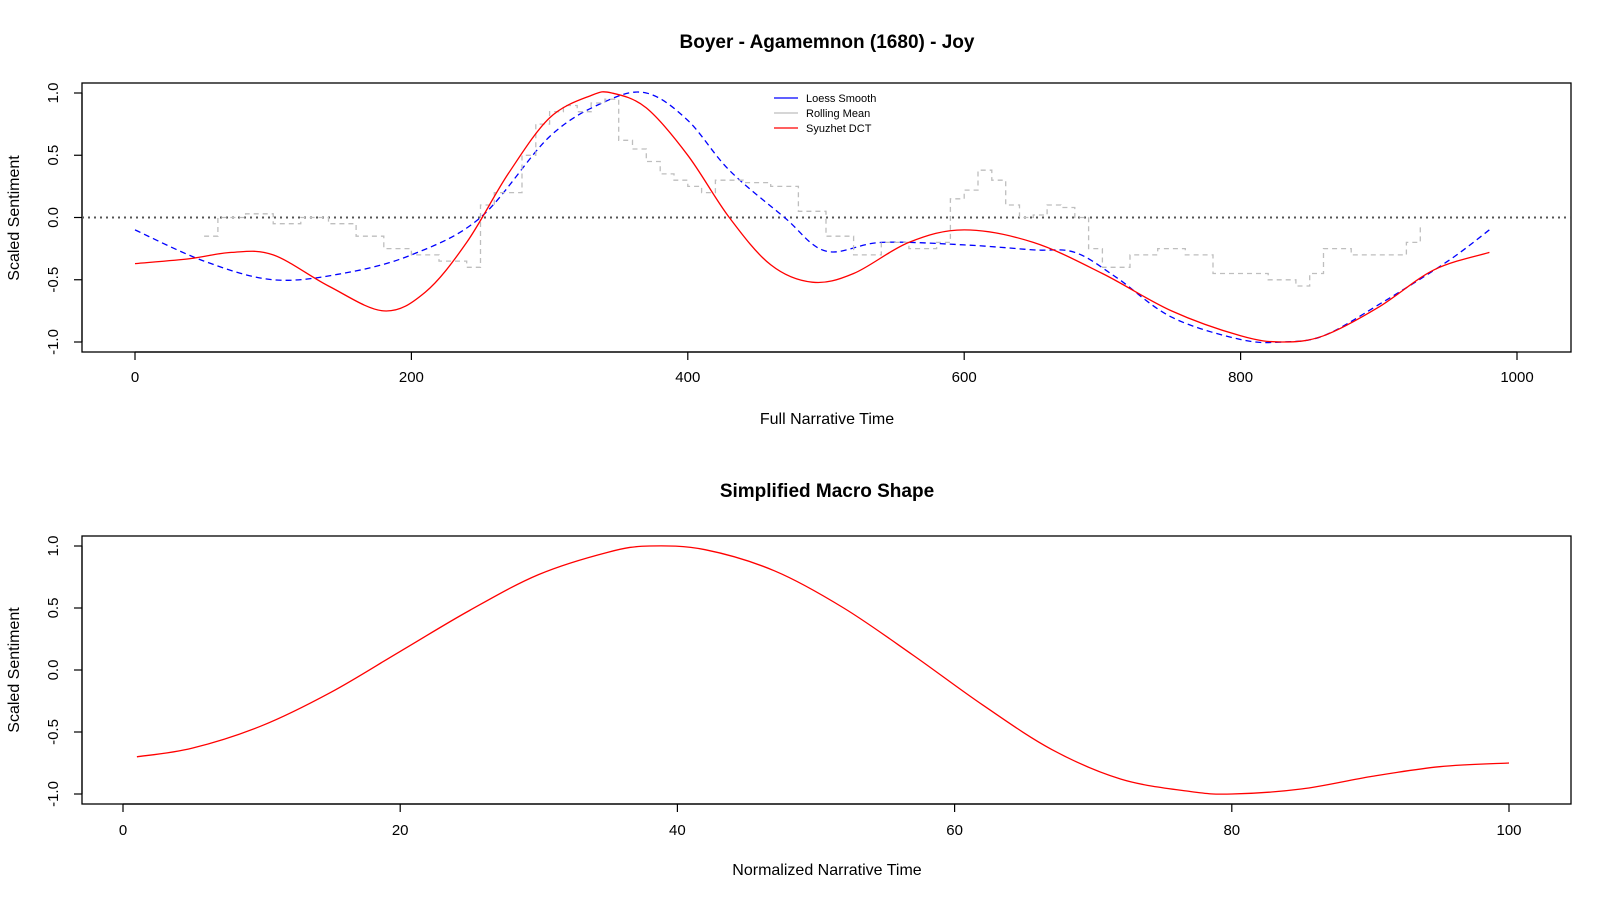  Describe the element at coordinates (826, 870) in the screenshot. I see `bottom-x-axis-label: Normalized Narrative Time` at that location.